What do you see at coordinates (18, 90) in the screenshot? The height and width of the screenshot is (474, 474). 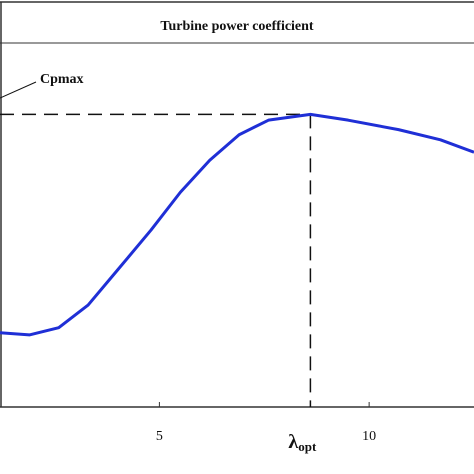 I see `peak-arrow` at bounding box center [18, 90].